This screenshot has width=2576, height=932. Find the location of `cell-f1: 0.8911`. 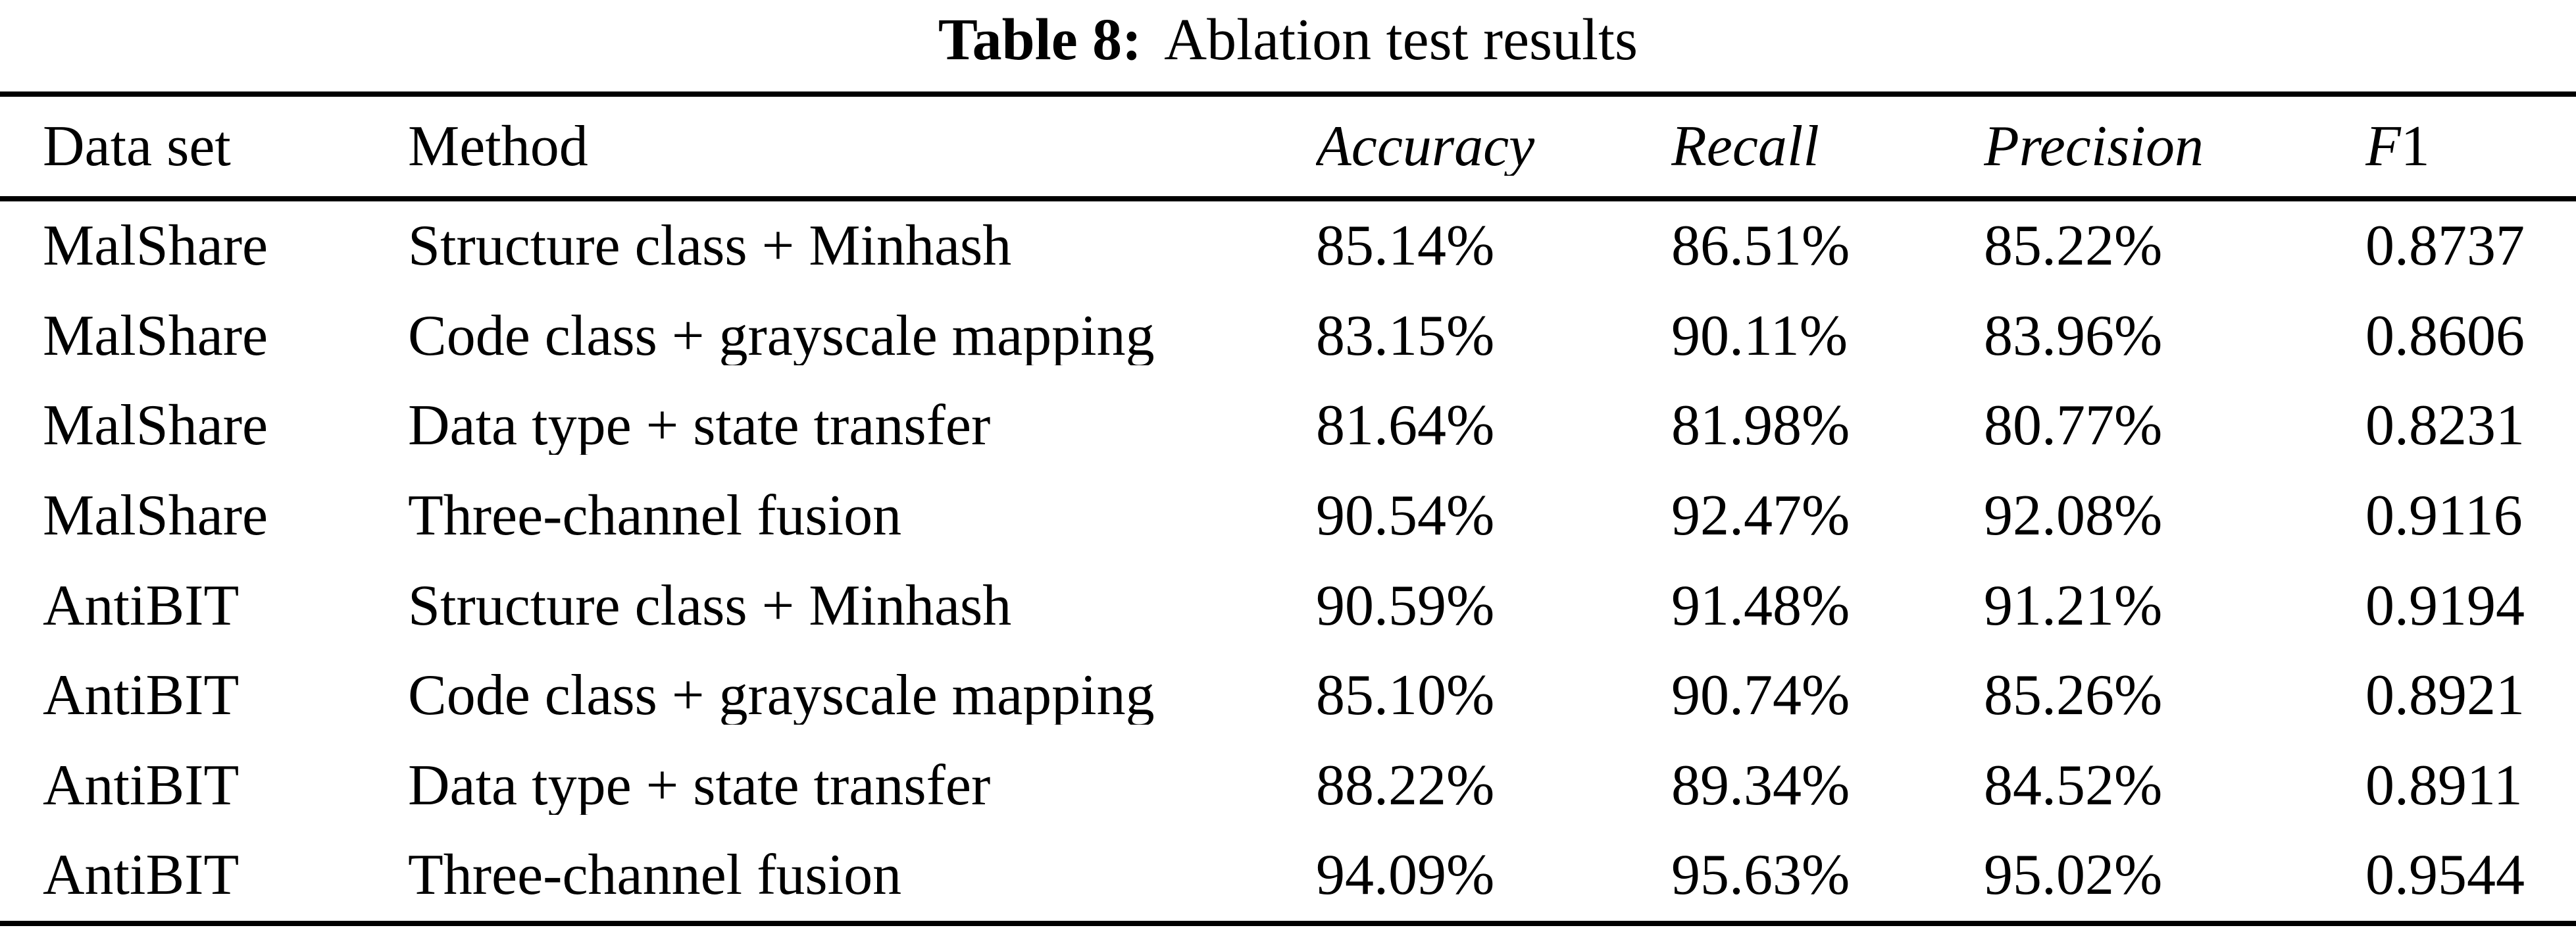

cell-f1: 0.8911 is located at coordinates (2444, 785).